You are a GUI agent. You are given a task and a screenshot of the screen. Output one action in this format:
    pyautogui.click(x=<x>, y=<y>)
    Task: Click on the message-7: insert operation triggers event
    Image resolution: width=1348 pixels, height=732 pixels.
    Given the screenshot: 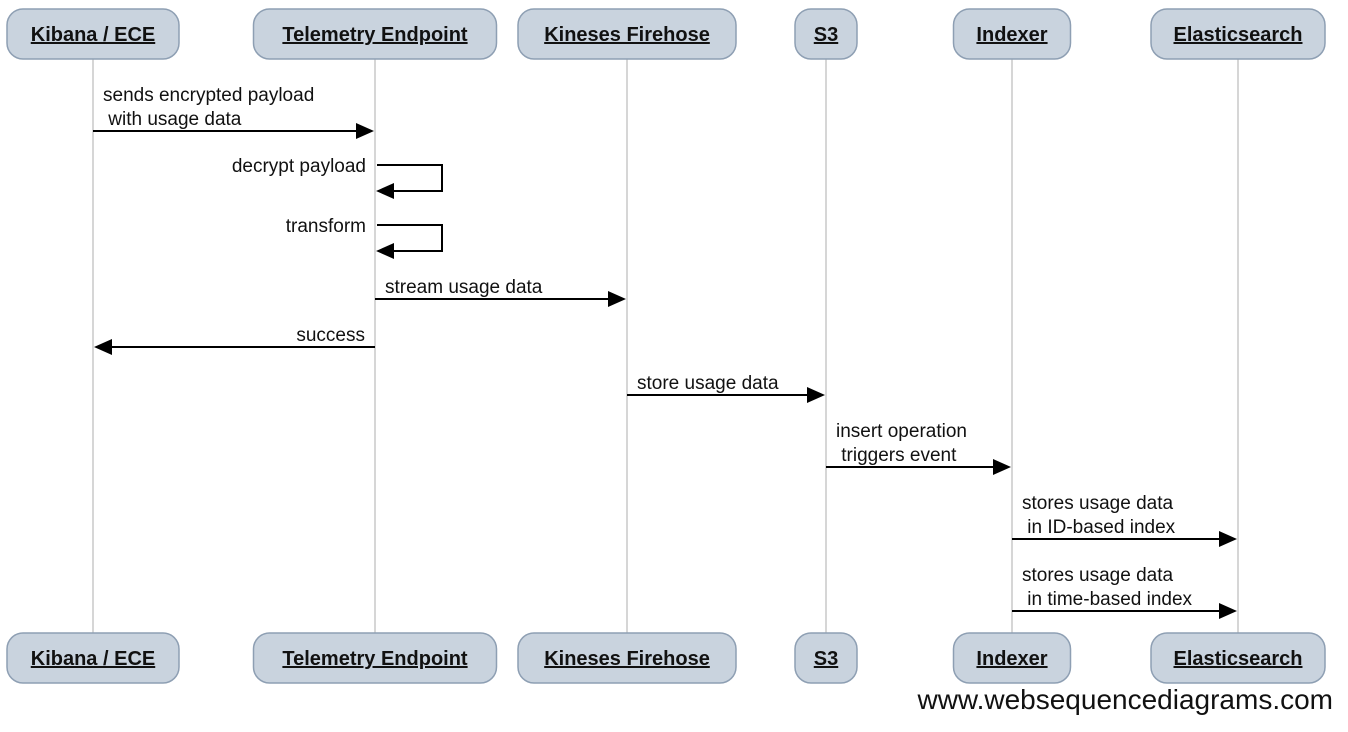 What is the action you would take?
    pyautogui.click(x=918, y=448)
    